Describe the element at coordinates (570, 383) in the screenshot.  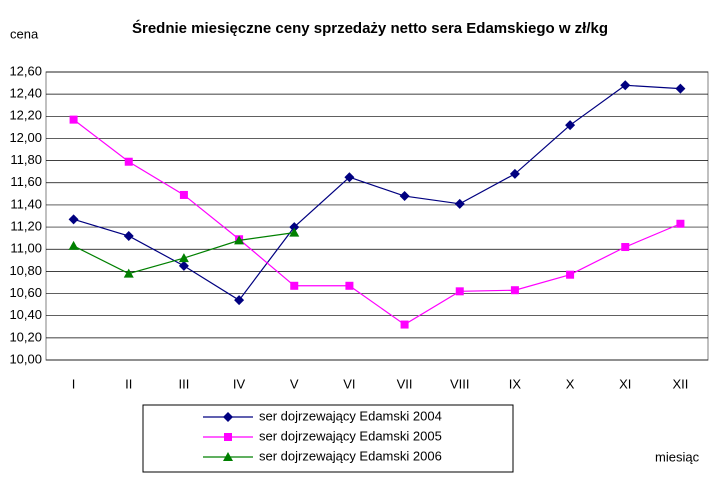
I see `x-tick-label: X` at that location.